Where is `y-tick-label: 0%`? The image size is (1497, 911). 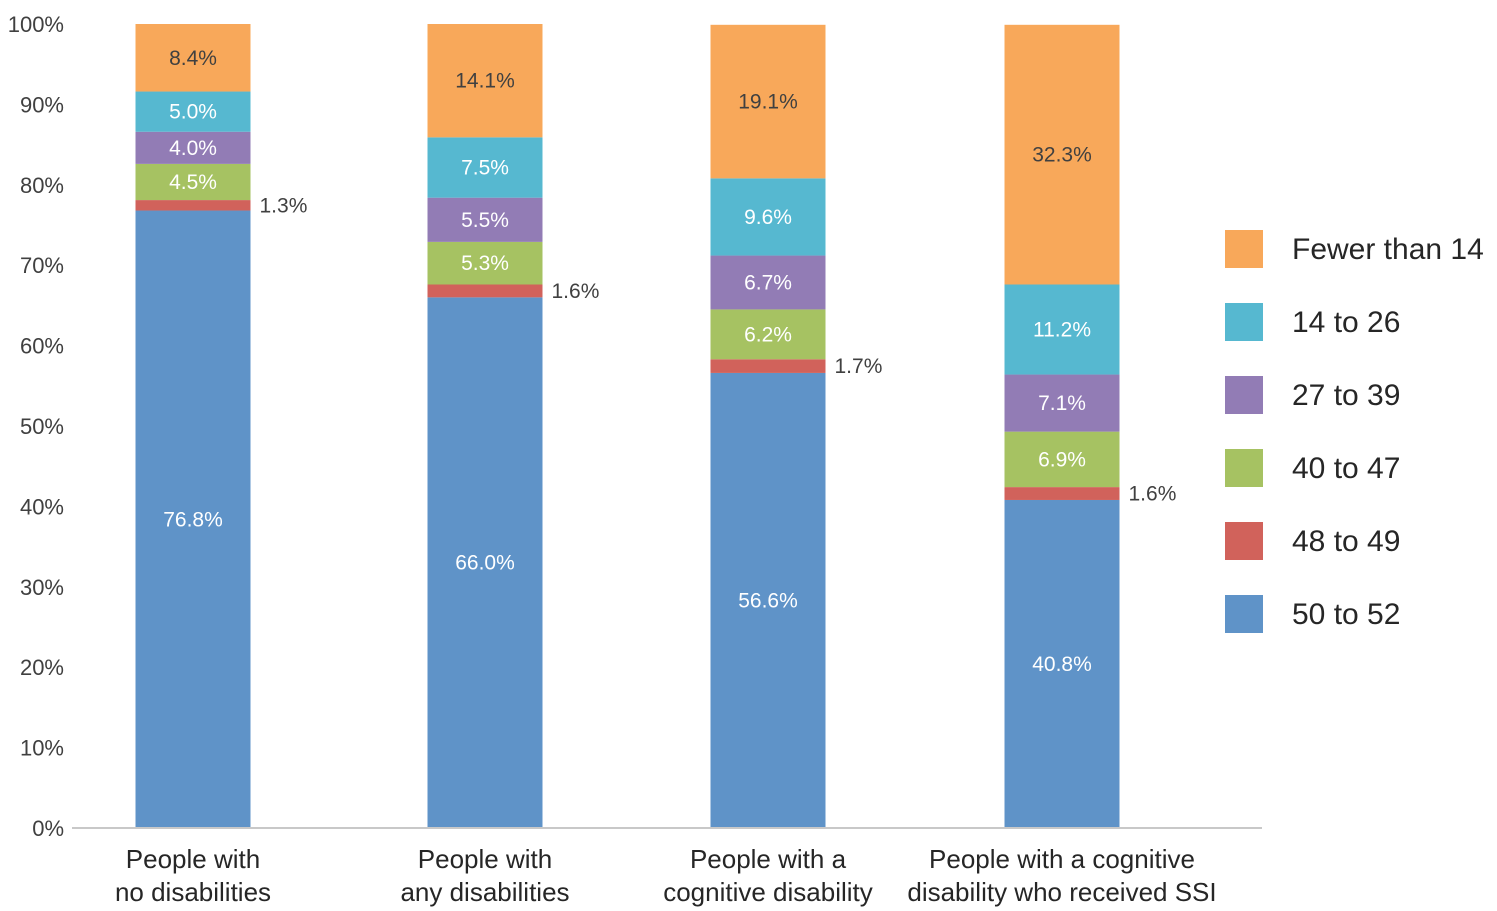
y-tick-label: 0% is located at coordinates (48, 828).